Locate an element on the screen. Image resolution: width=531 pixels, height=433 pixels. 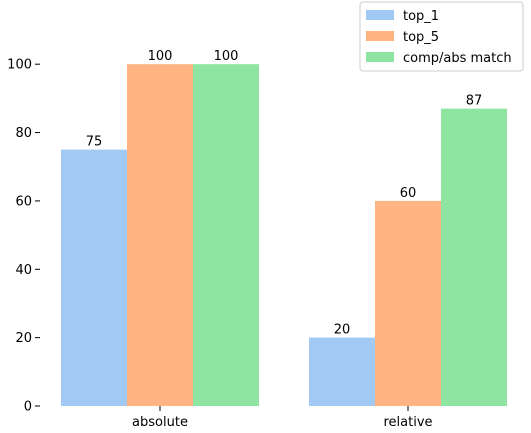
x-tick-label: absolute is located at coordinates (160, 422).